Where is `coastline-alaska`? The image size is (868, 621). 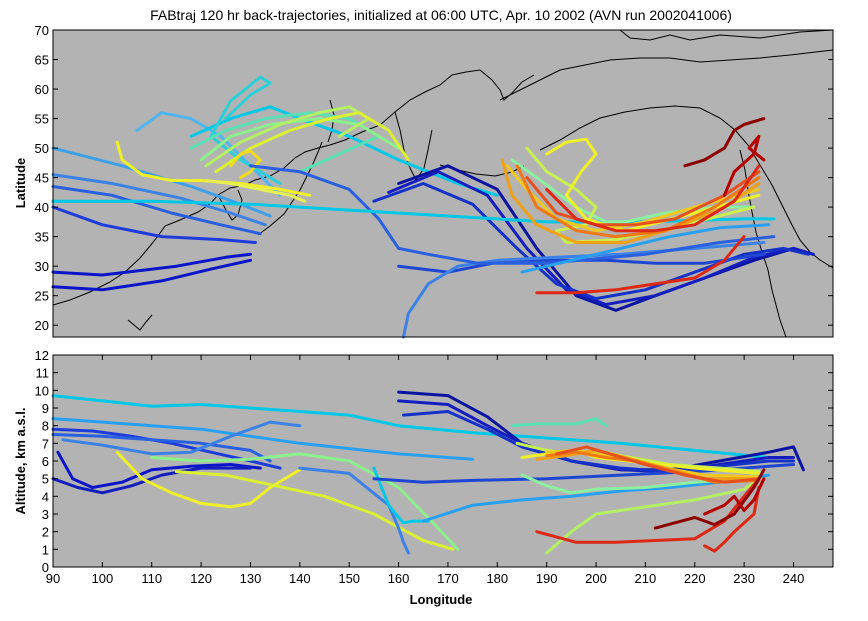
coastline-alaska is located at coordinates (666, 75).